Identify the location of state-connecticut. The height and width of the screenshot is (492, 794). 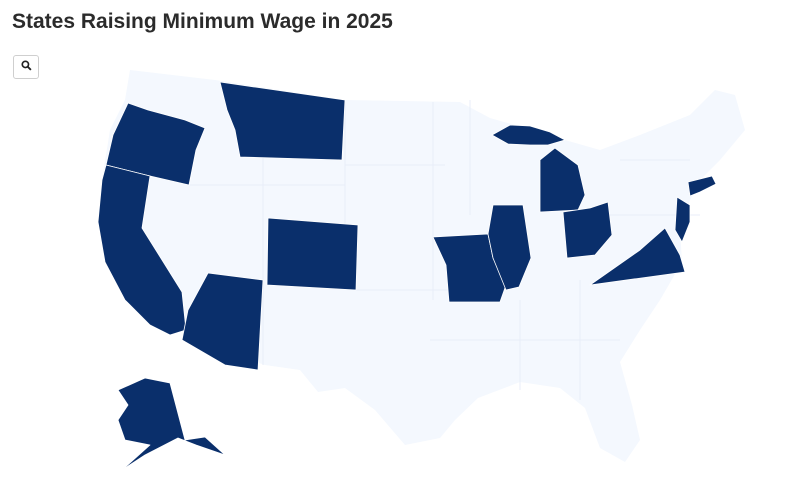
(702, 186).